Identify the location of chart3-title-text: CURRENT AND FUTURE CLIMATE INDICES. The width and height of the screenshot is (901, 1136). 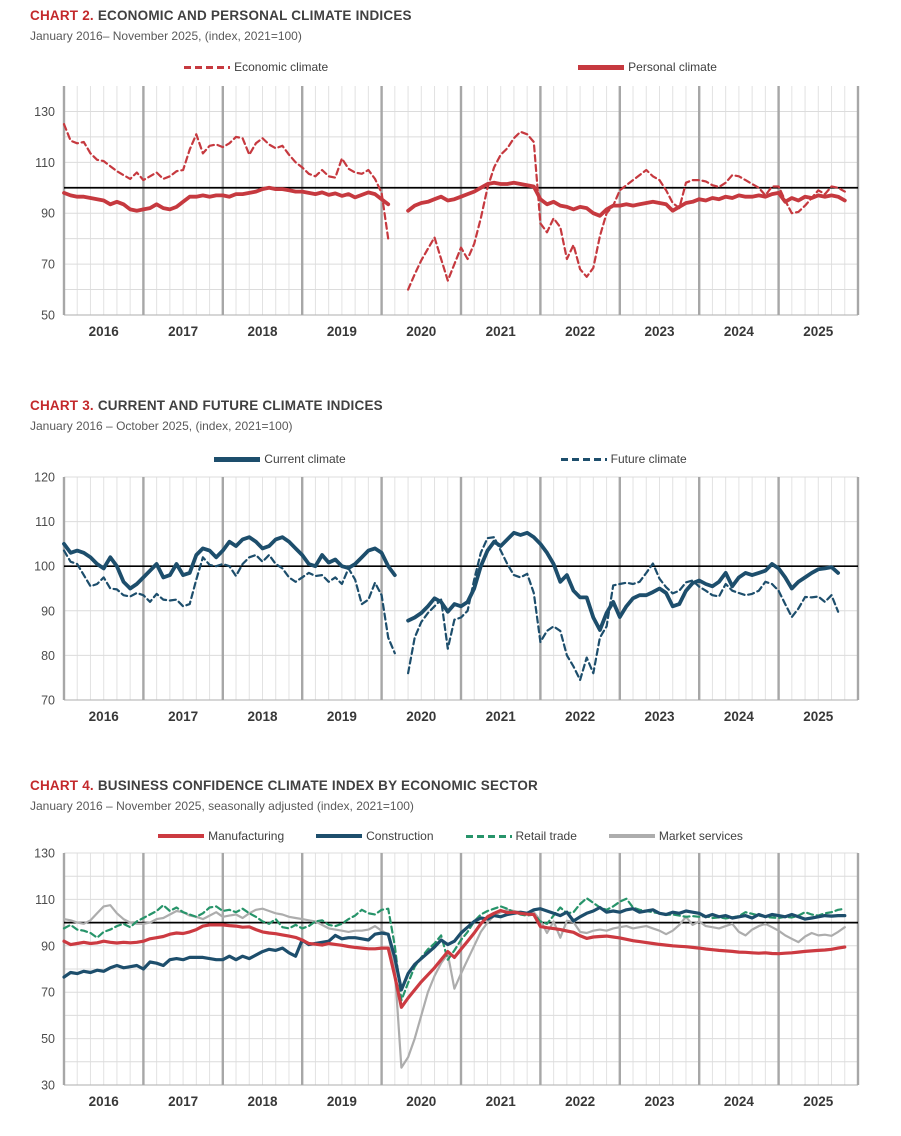
(240, 405).